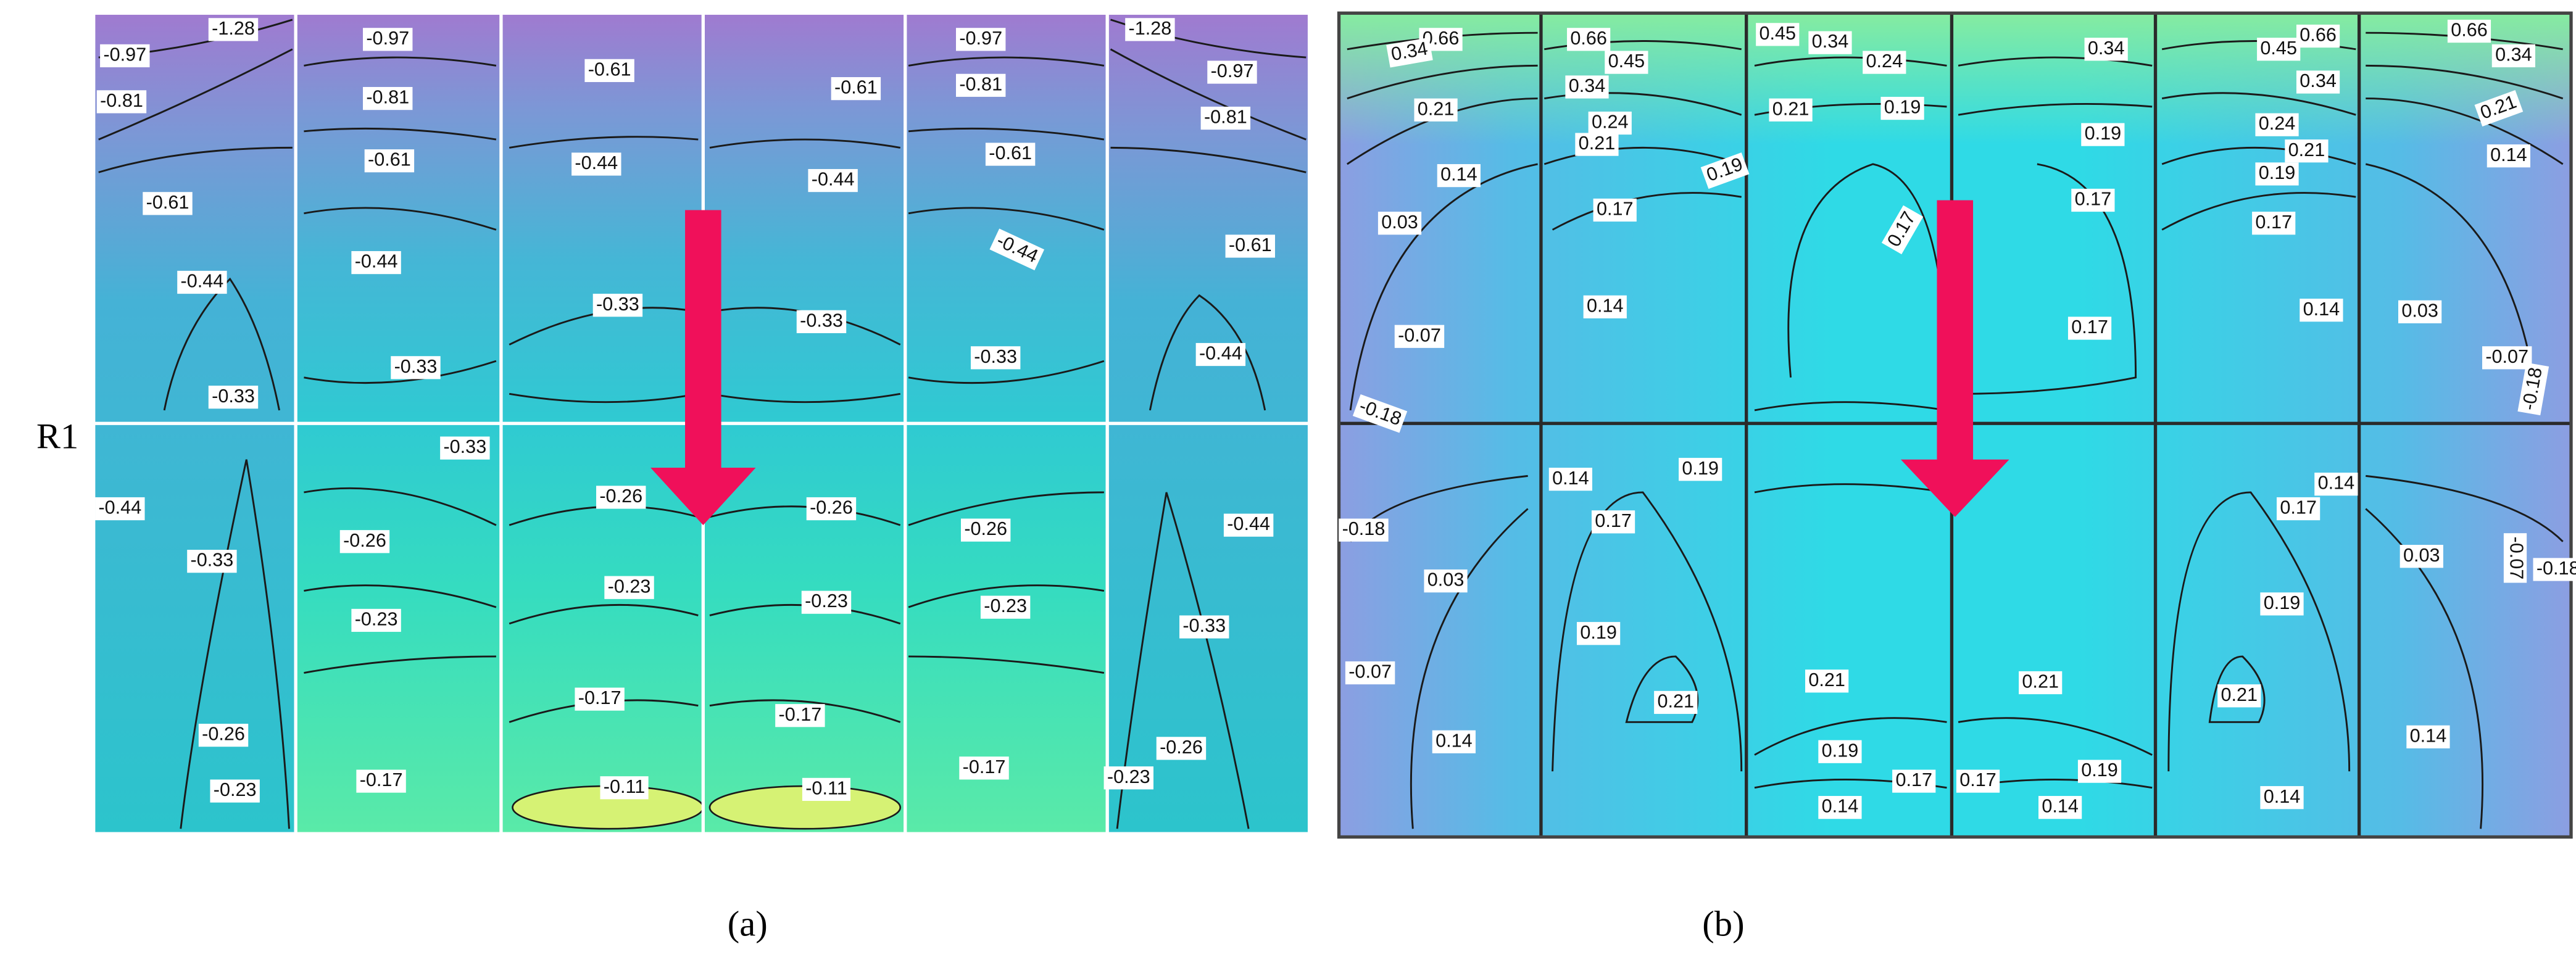  I want to click on panel-caption: (b), so click(1723, 923).